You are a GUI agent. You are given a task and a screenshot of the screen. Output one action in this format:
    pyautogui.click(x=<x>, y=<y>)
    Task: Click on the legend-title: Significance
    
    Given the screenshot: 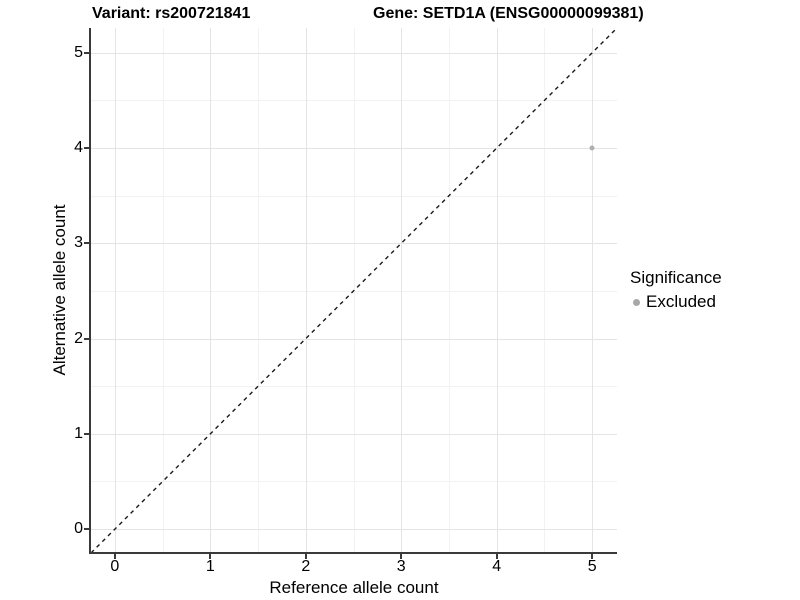 What is the action you would take?
    pyautogui.click(x=676, y=277)
    